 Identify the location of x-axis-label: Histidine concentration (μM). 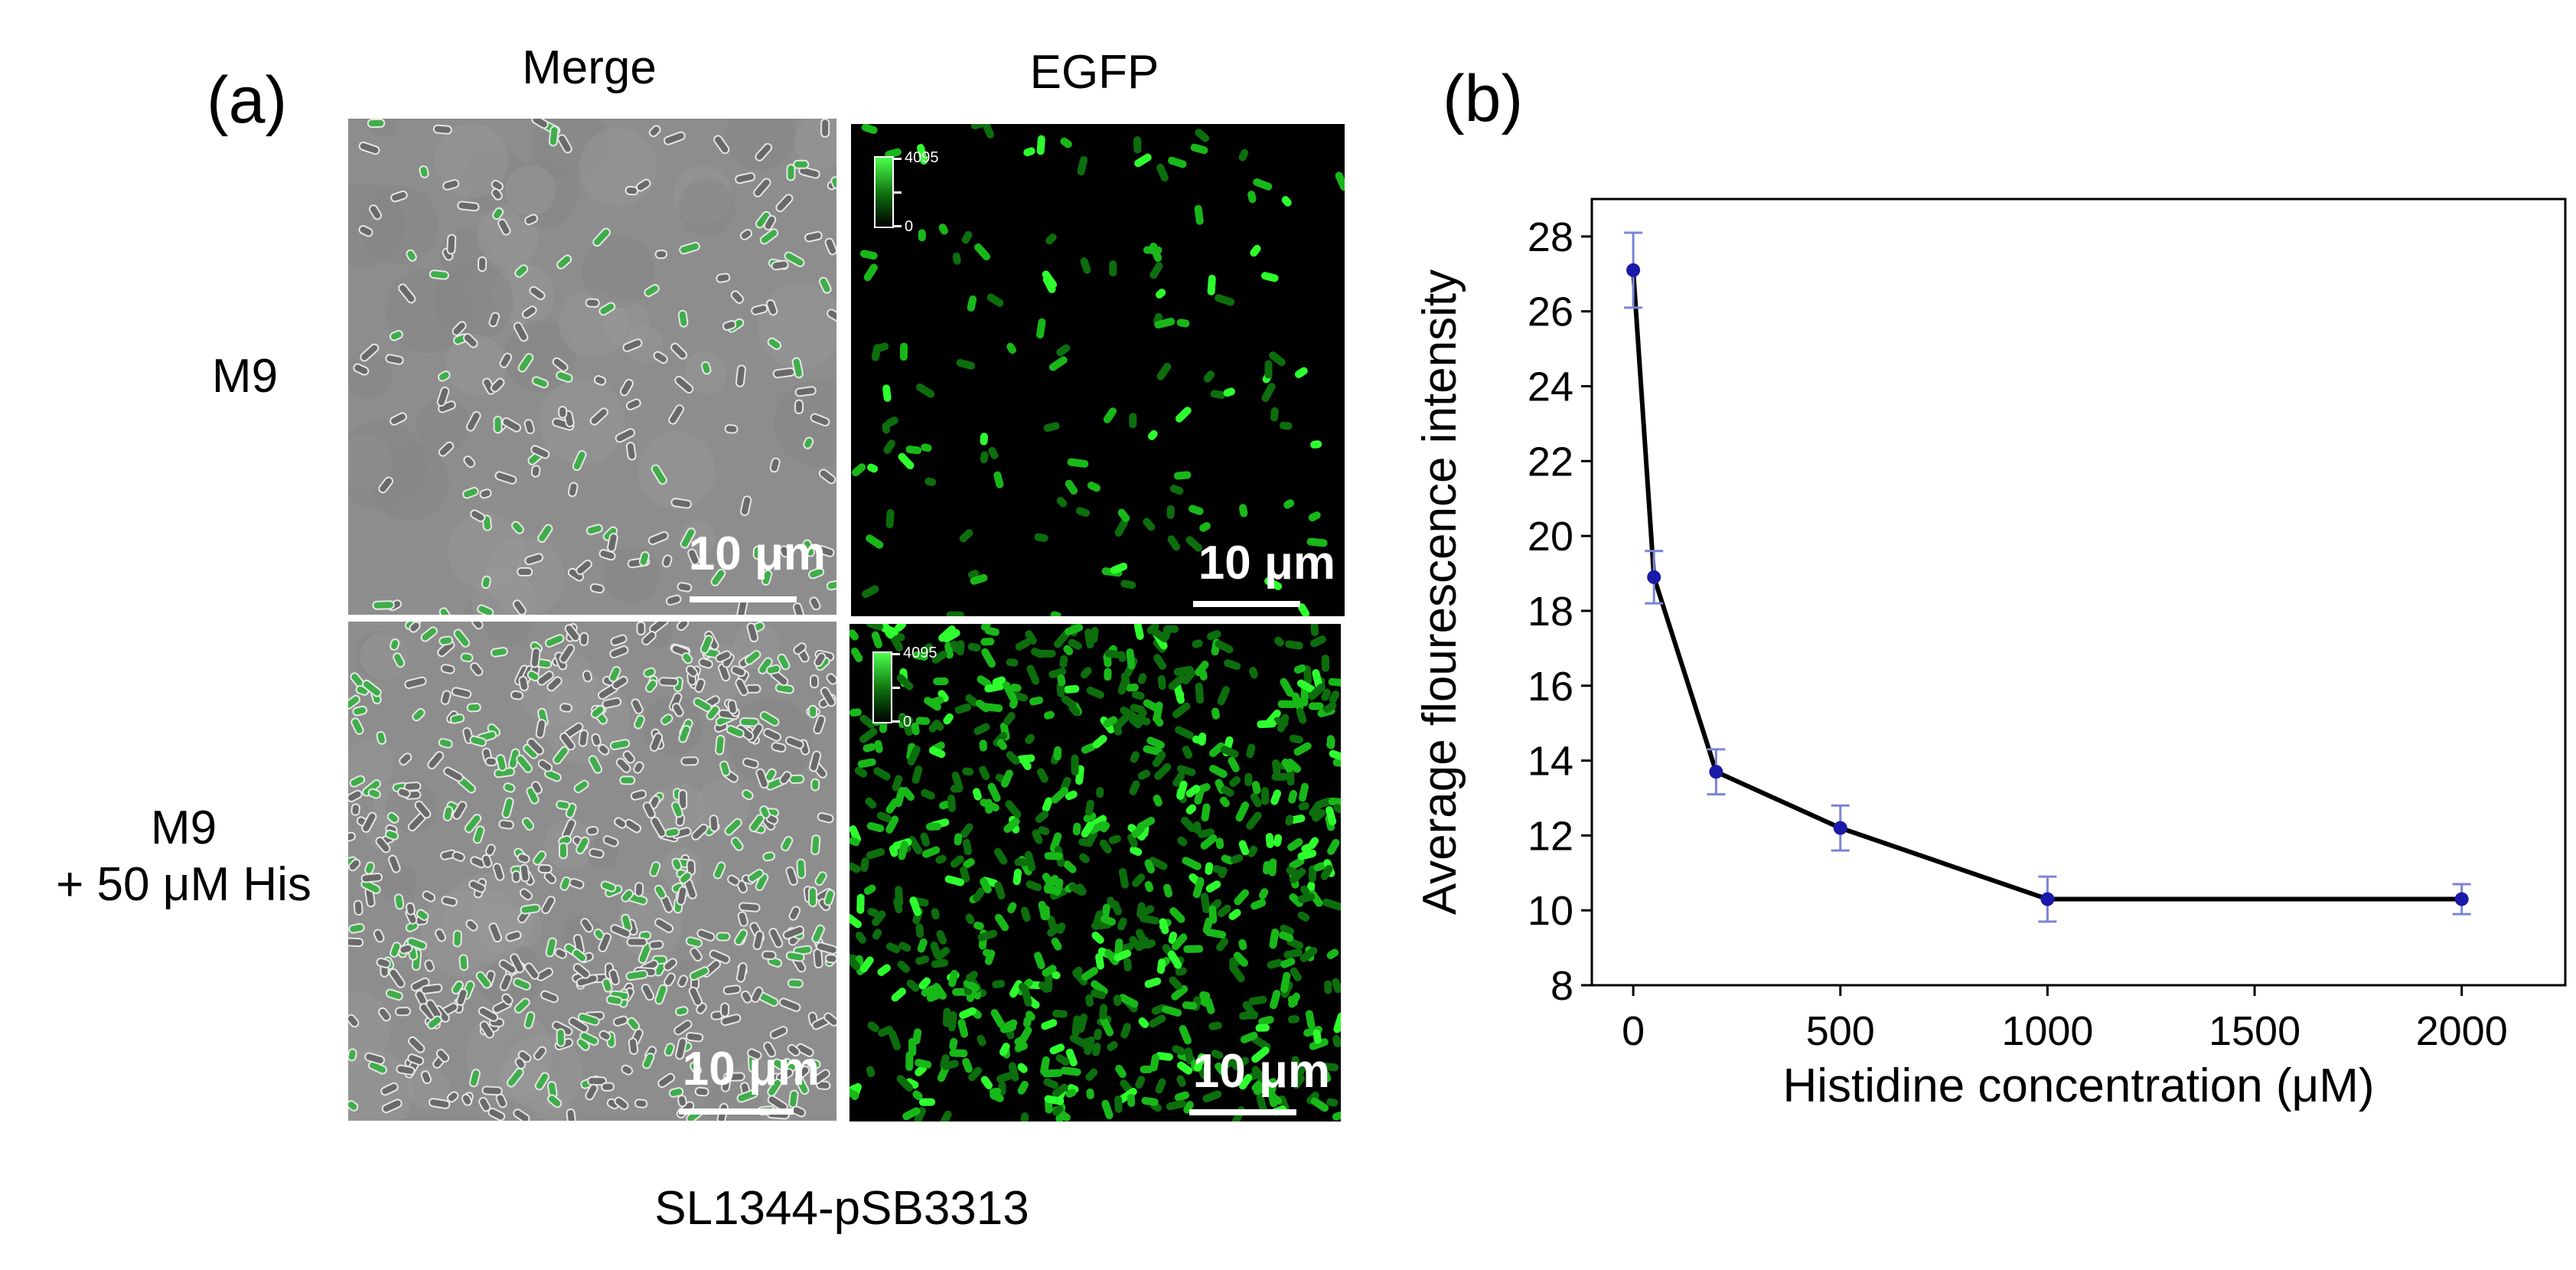
(2078, 1085).